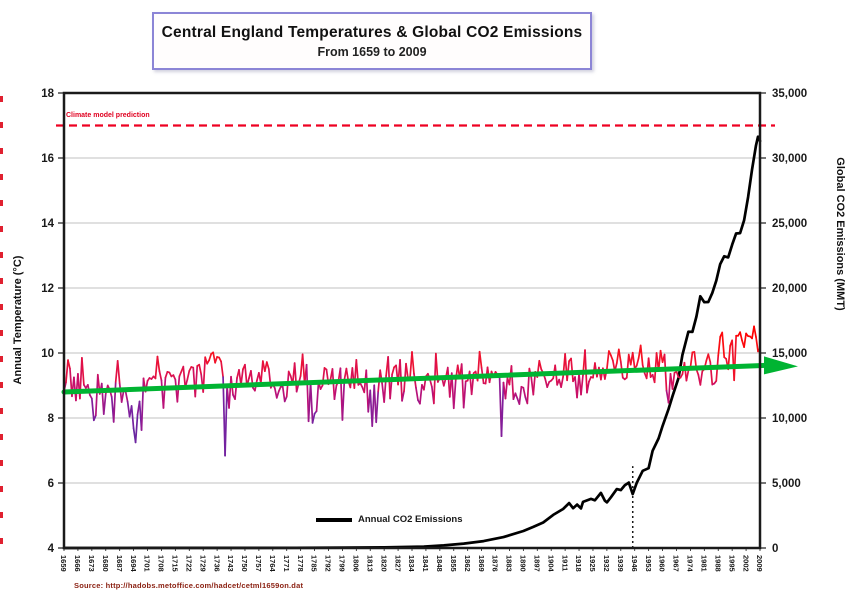 This screenshot has width=860, height=596. What do you see at coordinates (690, 564) in the screenshot?
I see `x-axis-tick-label: 1974` at bounding box center [690, 564].